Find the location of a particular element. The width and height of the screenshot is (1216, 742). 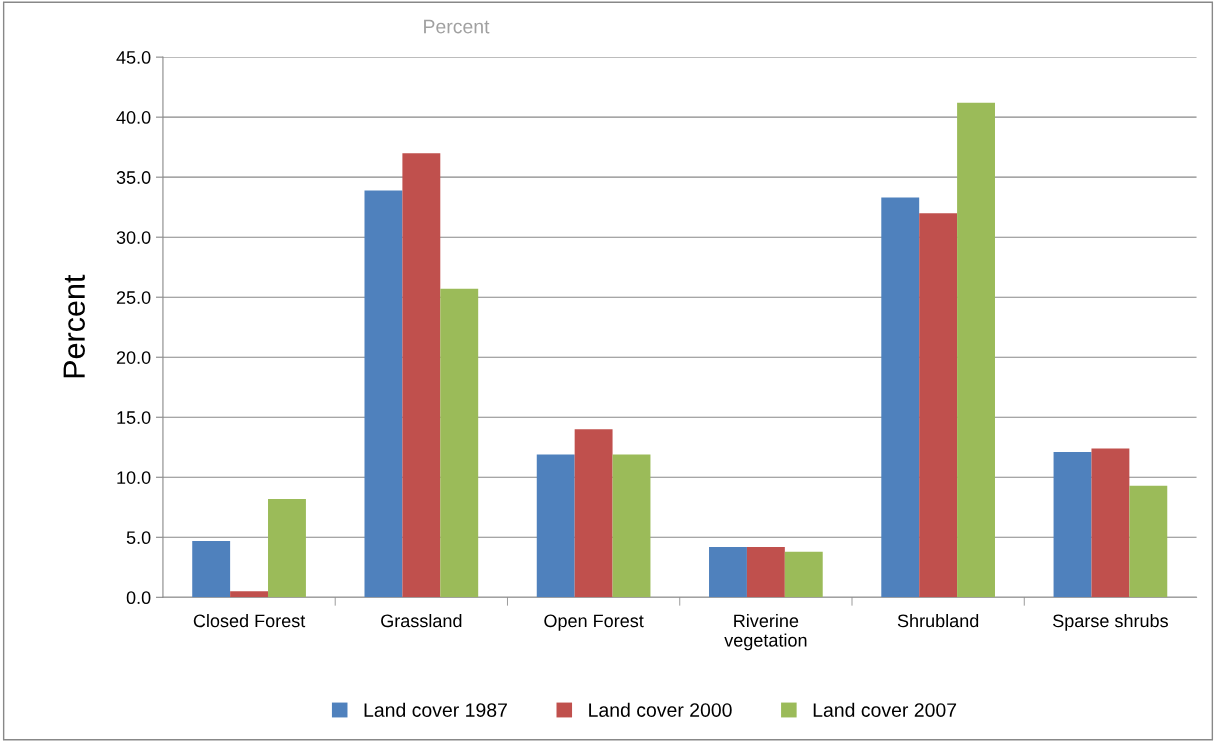

x-tick-label: Shrubland is located at coordinates (938, 620).